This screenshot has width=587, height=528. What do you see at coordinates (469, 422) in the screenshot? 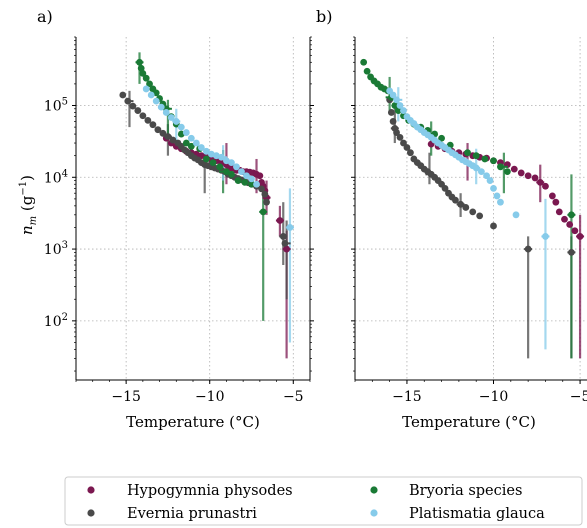
I see `panel-b-x-axis-label: Temperature (°C)` at bounding box center [469, 422].